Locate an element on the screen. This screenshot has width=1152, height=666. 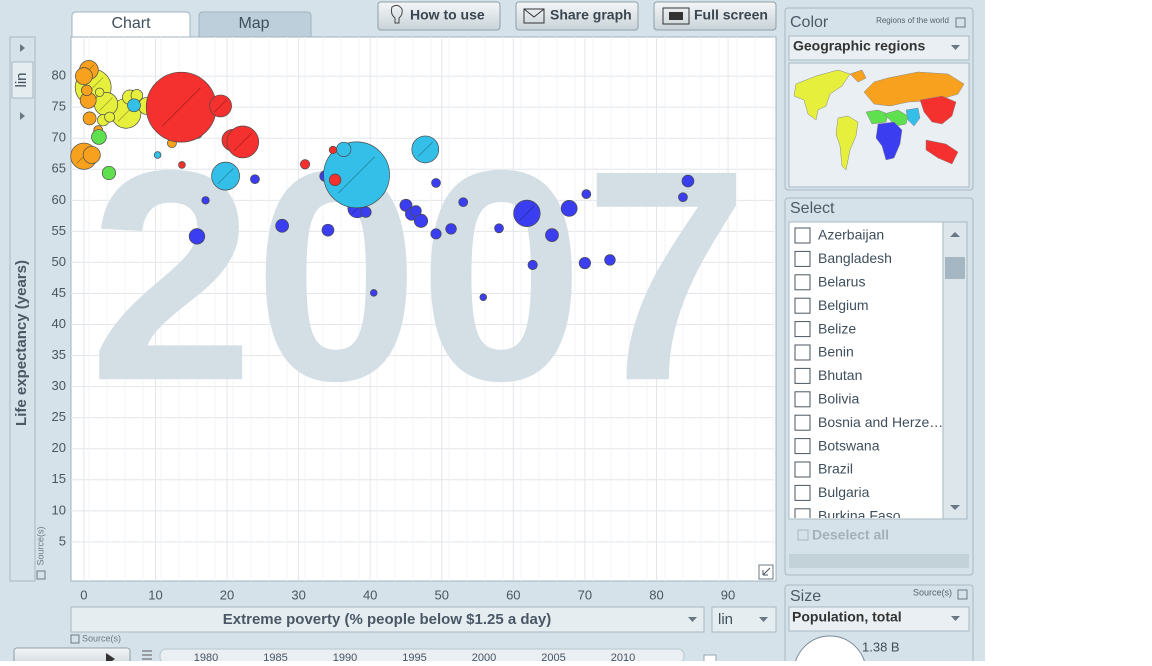
deselect-button is located at coordinates (879, 535).